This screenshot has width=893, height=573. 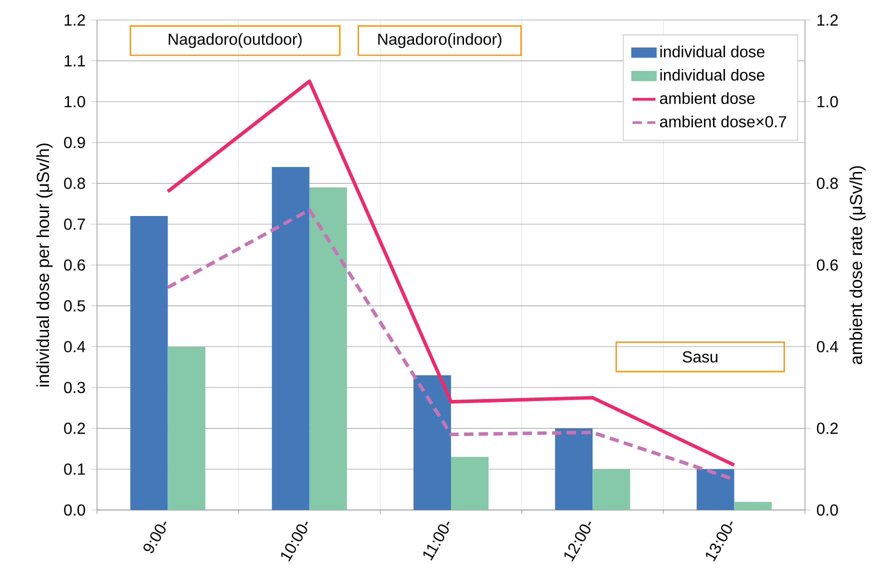 I want to click on y-tick-label: 0.0, so click(x=75, y=510).